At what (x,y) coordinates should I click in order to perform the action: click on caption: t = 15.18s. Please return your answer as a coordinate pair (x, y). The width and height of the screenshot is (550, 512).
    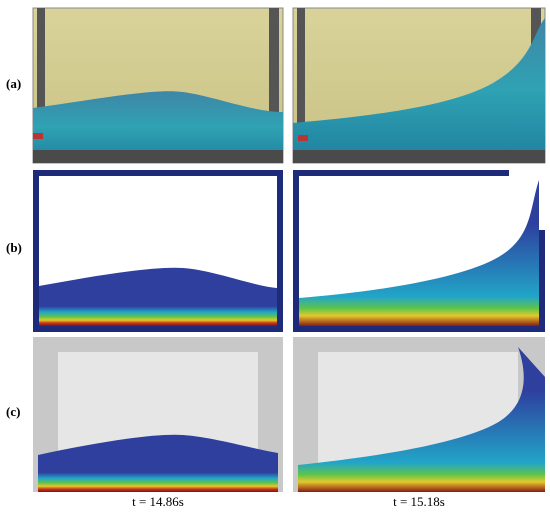
    Looking at the image, I should click on (419, 501).